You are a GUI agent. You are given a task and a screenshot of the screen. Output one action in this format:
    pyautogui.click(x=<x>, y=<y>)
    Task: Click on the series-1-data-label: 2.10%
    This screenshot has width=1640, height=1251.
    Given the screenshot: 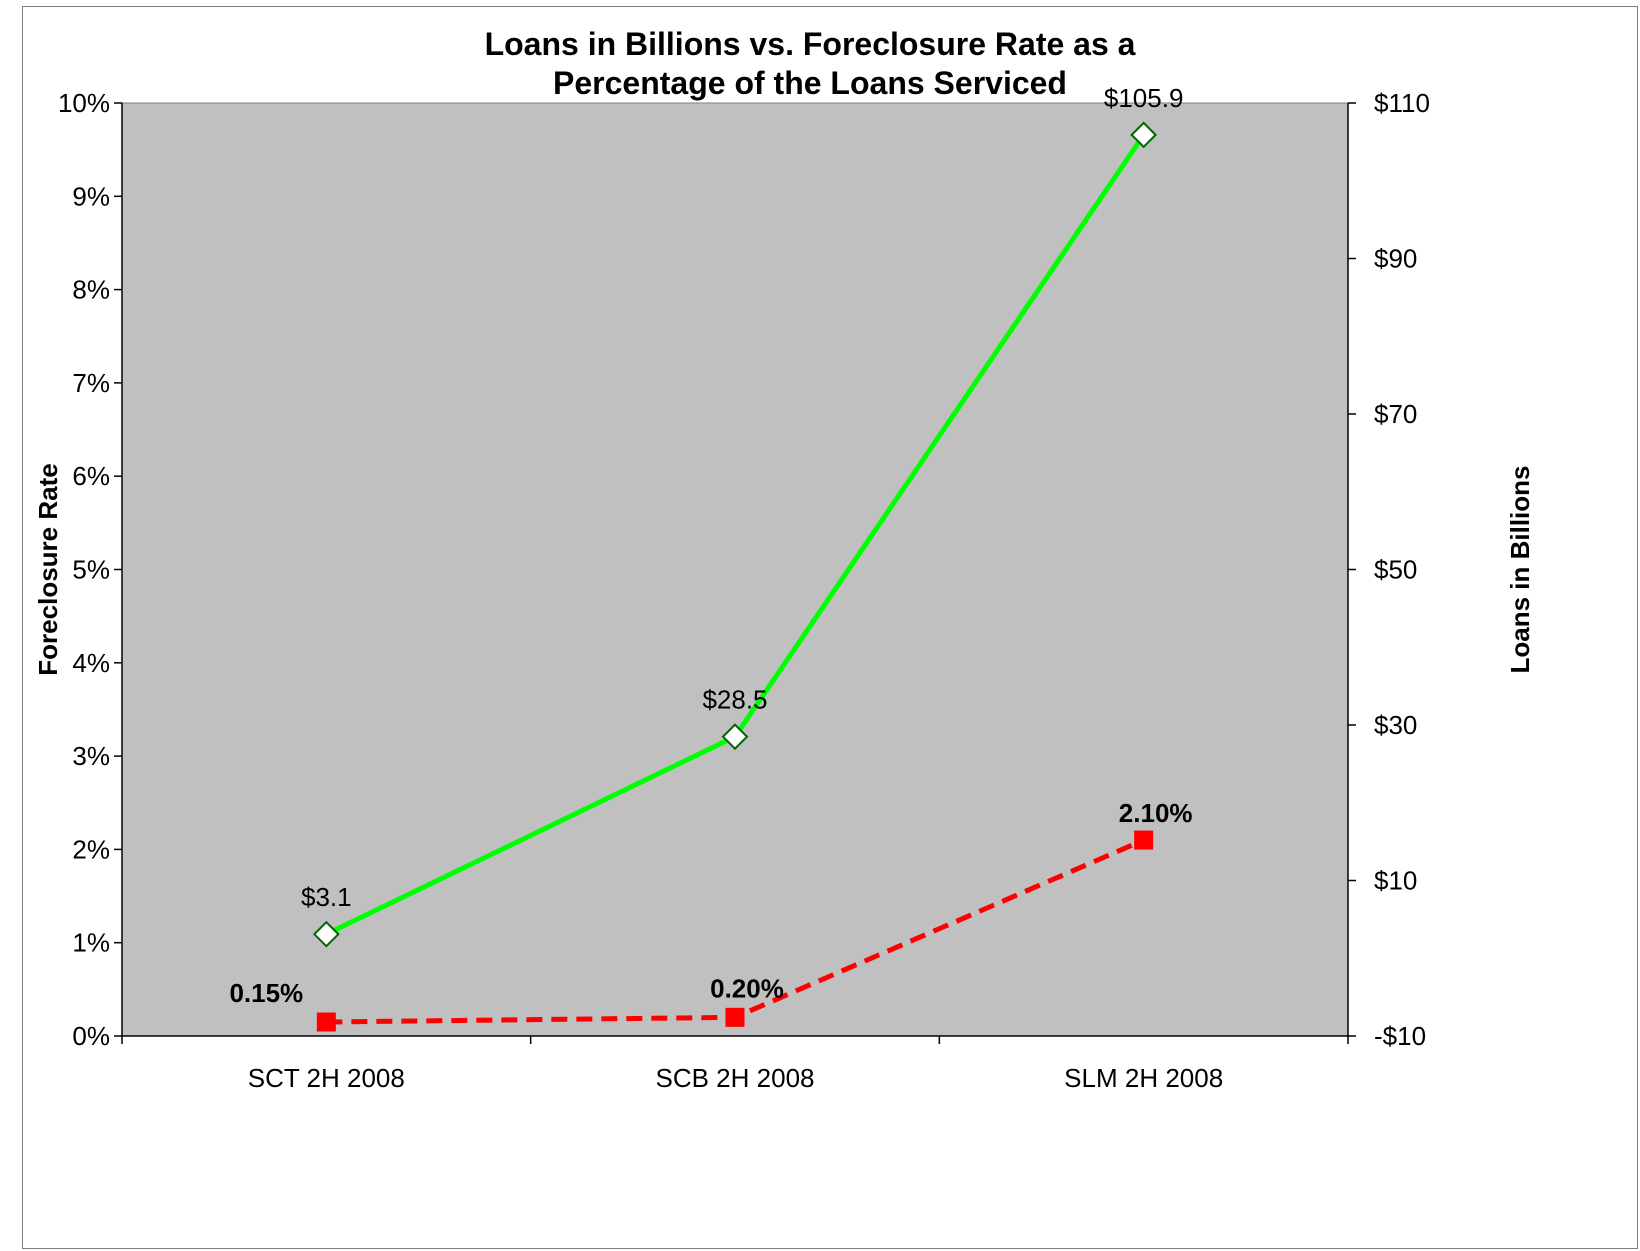 What is the action you would take?
    pyautogui.click(x=1156, y=813)
    